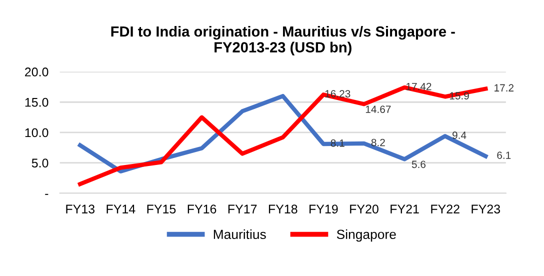  What do you see at coordinates (404, 209) in the screenshot?
I see `x-tick-label: FY21` at bounding box center [404, 209].